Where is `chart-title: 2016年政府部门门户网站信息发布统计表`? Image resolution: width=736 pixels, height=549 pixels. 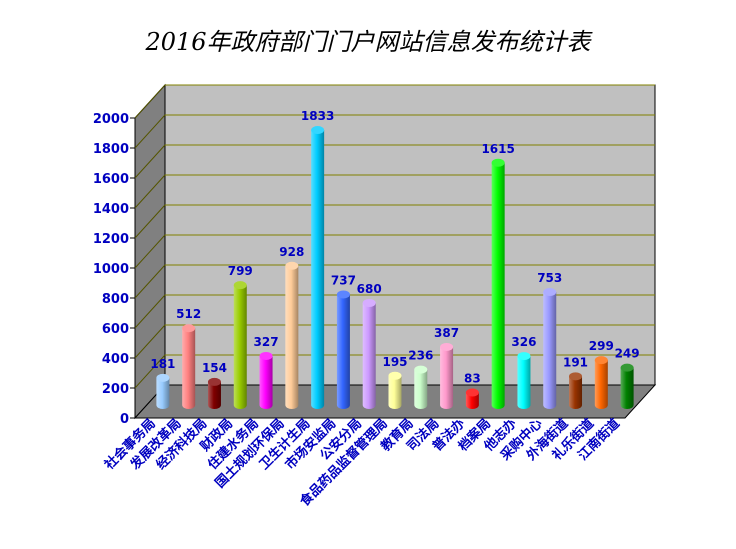 chart-title: 2016年政府部门门户网站信息发布统计表 is located at coordinates (368, 42).